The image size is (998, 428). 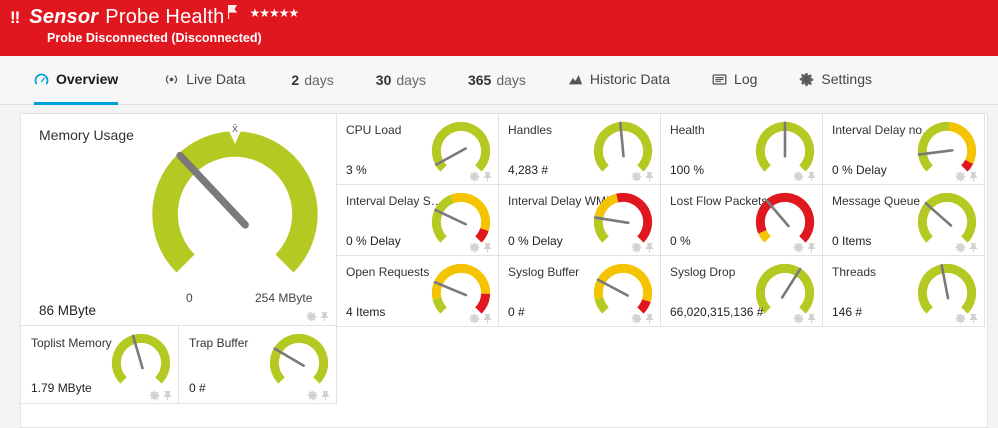 I want to click on log-icon, so click(x=719, y=79).